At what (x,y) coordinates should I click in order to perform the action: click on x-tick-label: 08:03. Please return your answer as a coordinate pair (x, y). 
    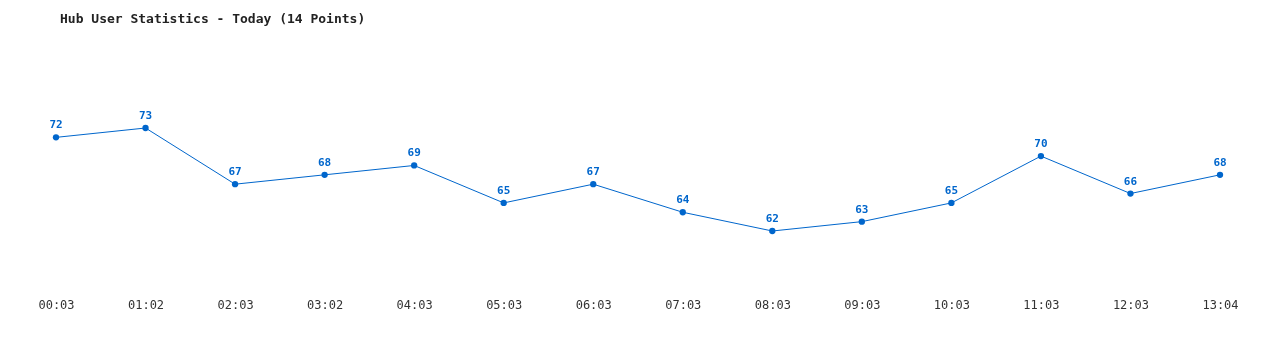
    Looking at the image, I should click on (772, 304).